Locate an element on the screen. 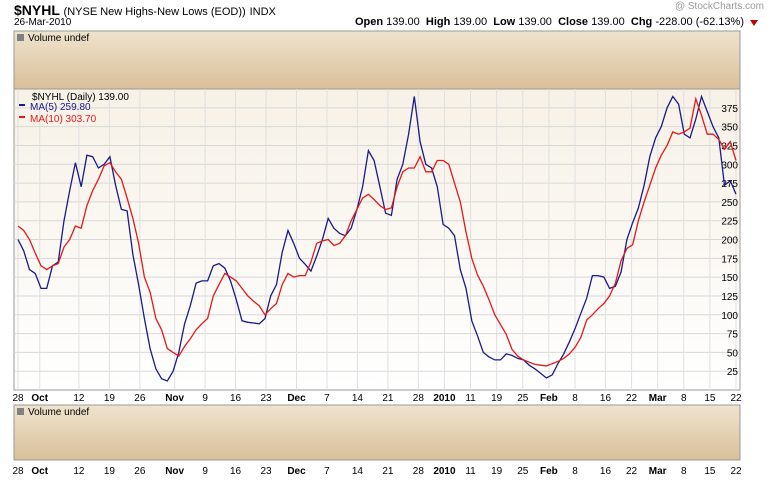 This screenshot has height=483, width=780. close-label: Close is located at coordinates (573, 22).